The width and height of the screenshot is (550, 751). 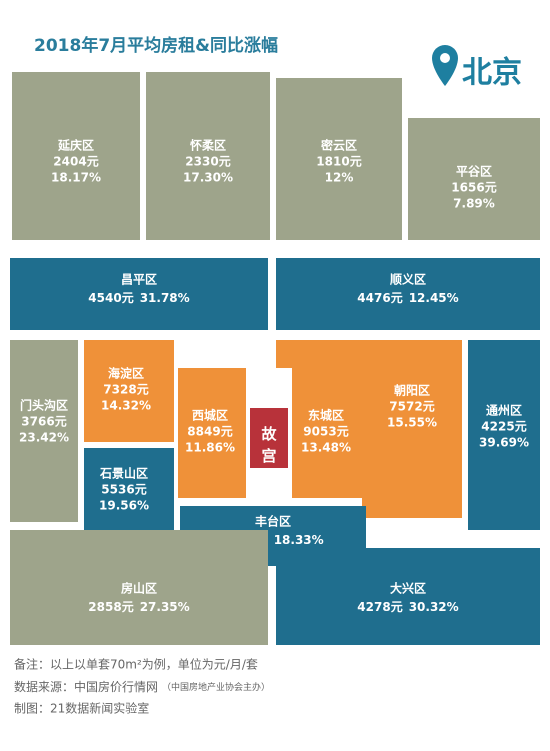 I want to click on pin-hole, so click(x=445, y=58).